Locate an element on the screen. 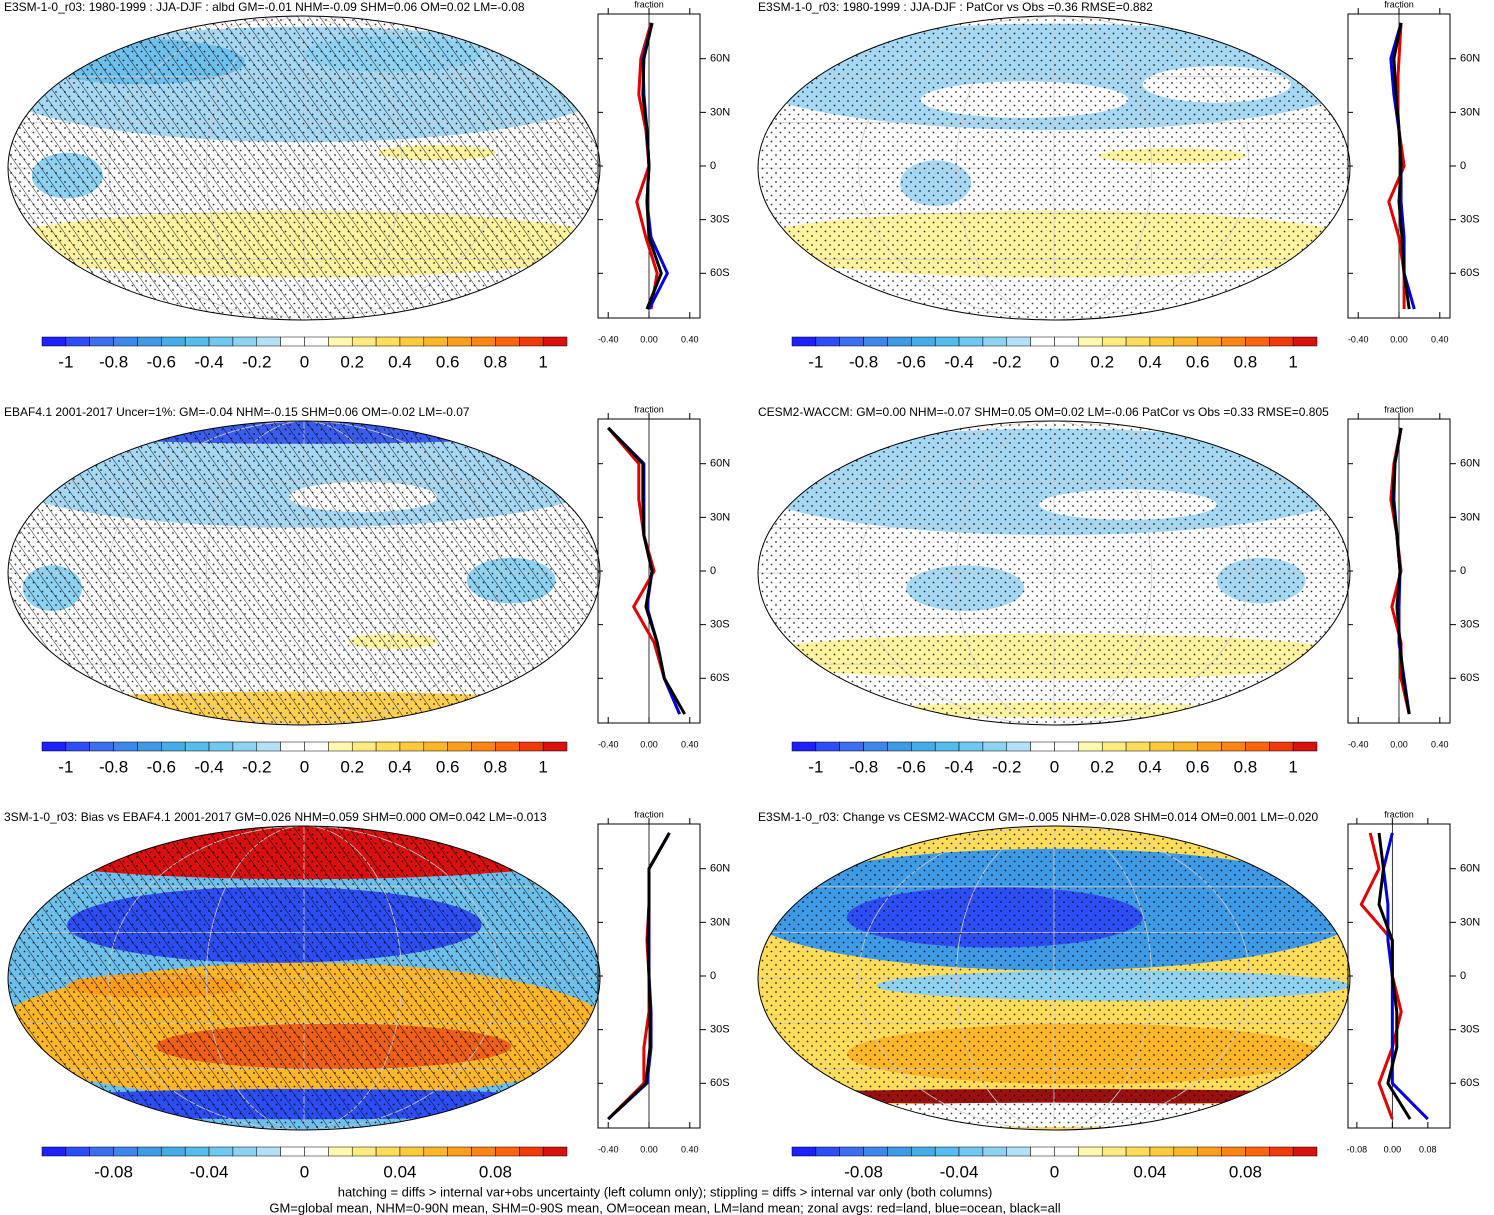 The width and height of the screenshot is (1494, 1215). colorbar-label: -0.2 is located at coordinates (1006, 361).